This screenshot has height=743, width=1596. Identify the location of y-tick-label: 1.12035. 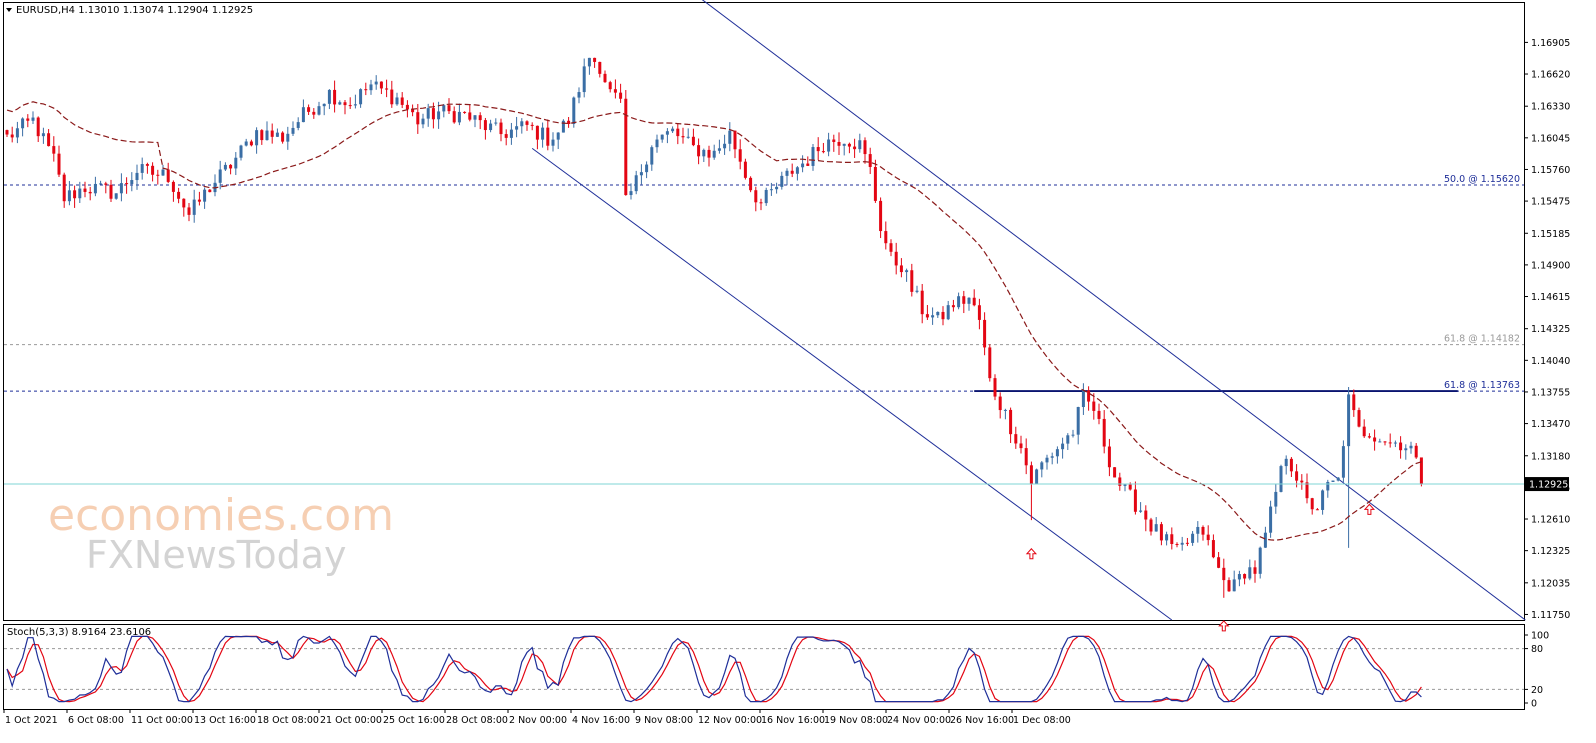
(1550, 583).